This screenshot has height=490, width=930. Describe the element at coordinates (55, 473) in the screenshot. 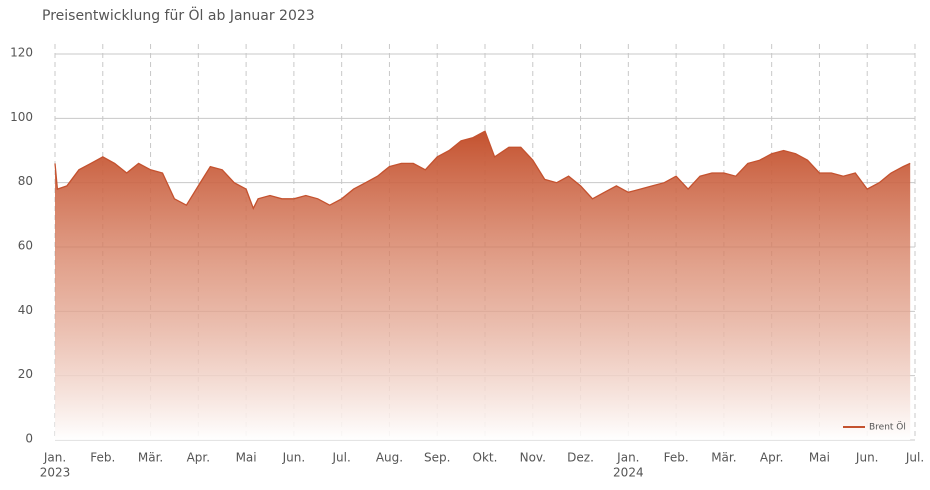

I see `year-label: 2023` at that location.